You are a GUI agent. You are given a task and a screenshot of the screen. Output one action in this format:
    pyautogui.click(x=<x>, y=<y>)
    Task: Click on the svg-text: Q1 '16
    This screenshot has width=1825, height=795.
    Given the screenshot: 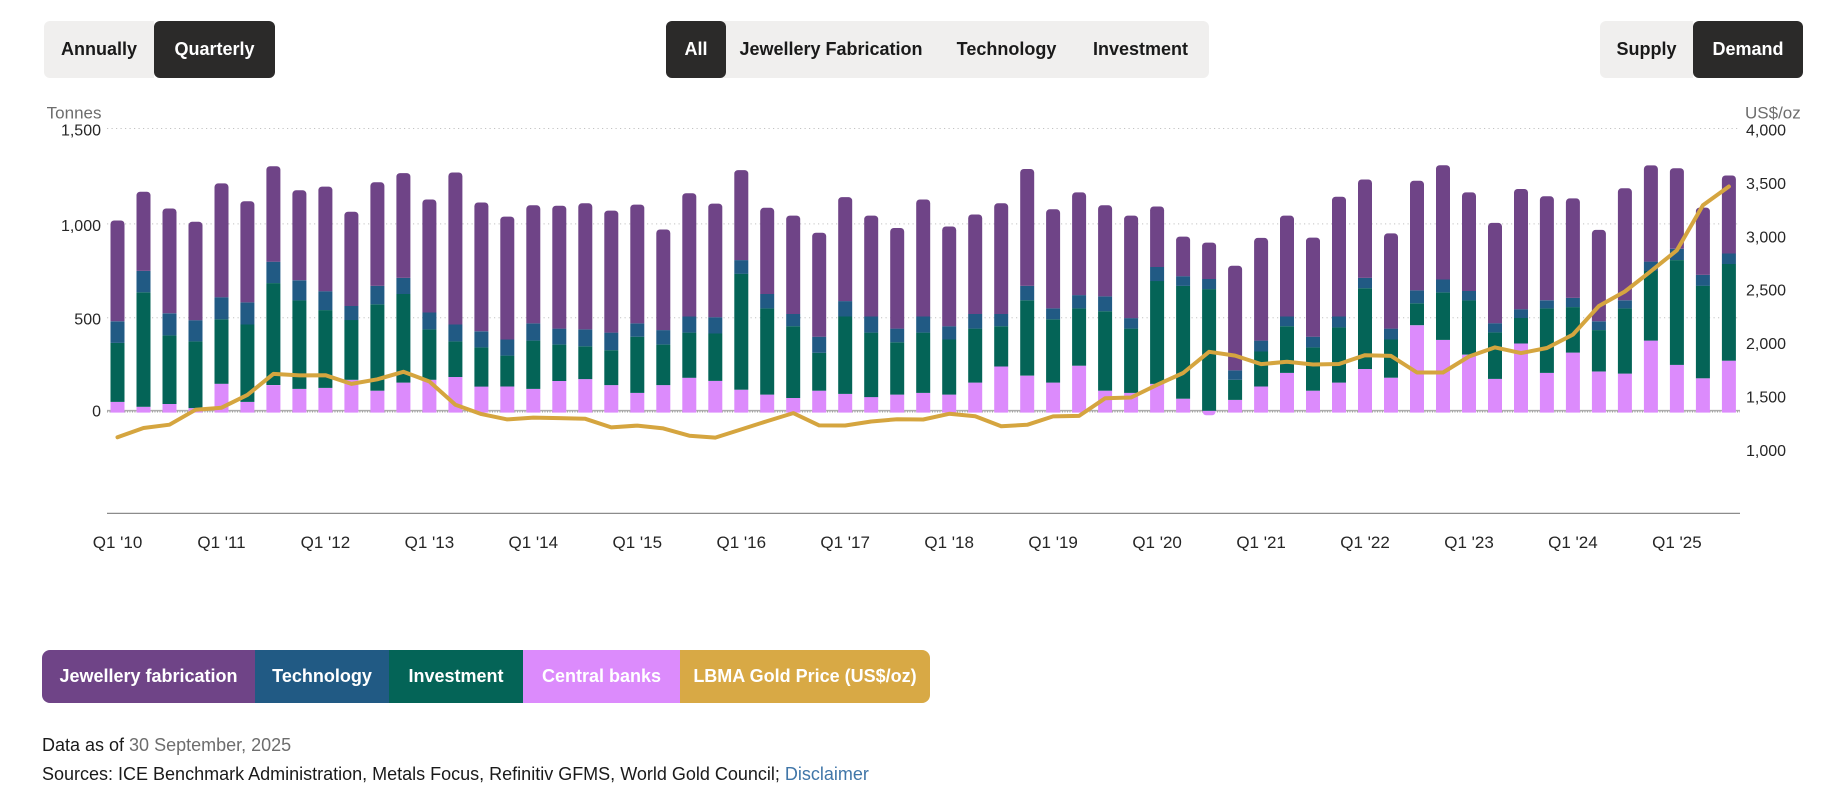 What is the action you would take?
    pyautogui.click(x=742, y=542)
    